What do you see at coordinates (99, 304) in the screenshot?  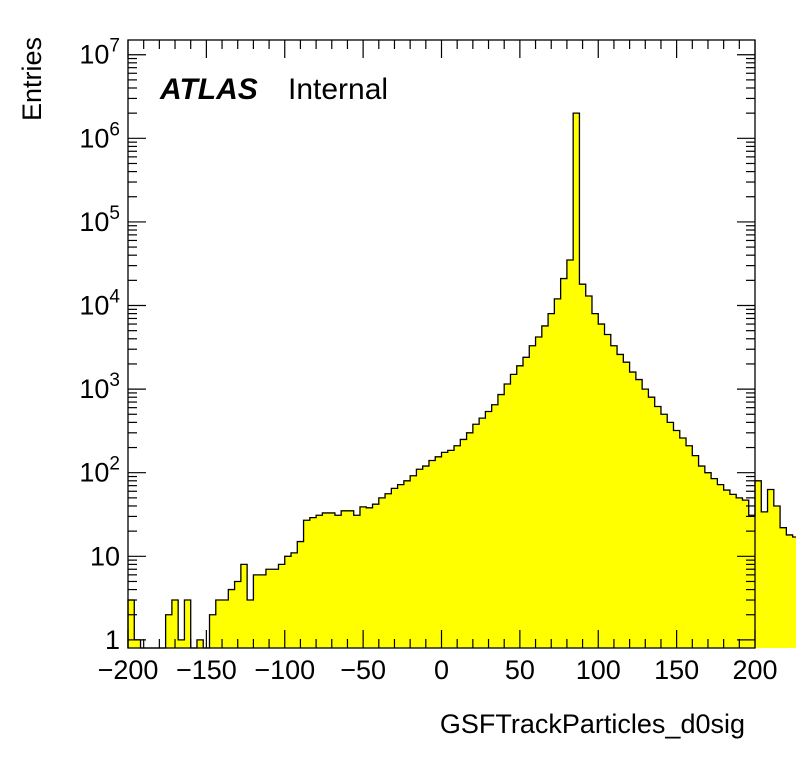 I see `y-tick-label: 10⁴` at bounding box center [99, 304].